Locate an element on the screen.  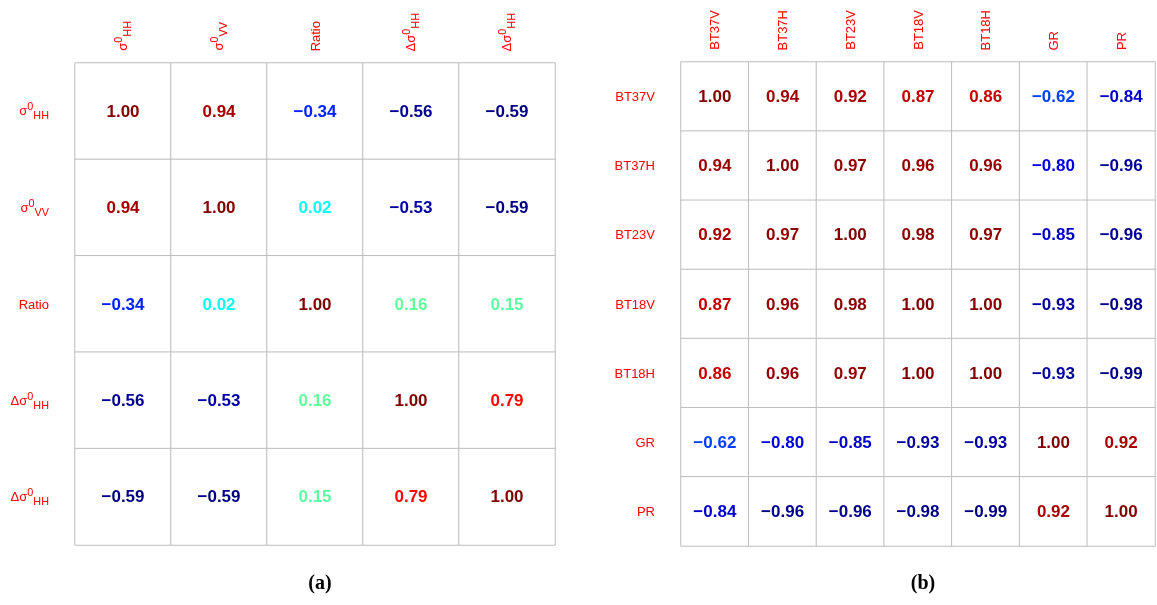
y-tick-label: BT18V is located at coordinates (635, 304).